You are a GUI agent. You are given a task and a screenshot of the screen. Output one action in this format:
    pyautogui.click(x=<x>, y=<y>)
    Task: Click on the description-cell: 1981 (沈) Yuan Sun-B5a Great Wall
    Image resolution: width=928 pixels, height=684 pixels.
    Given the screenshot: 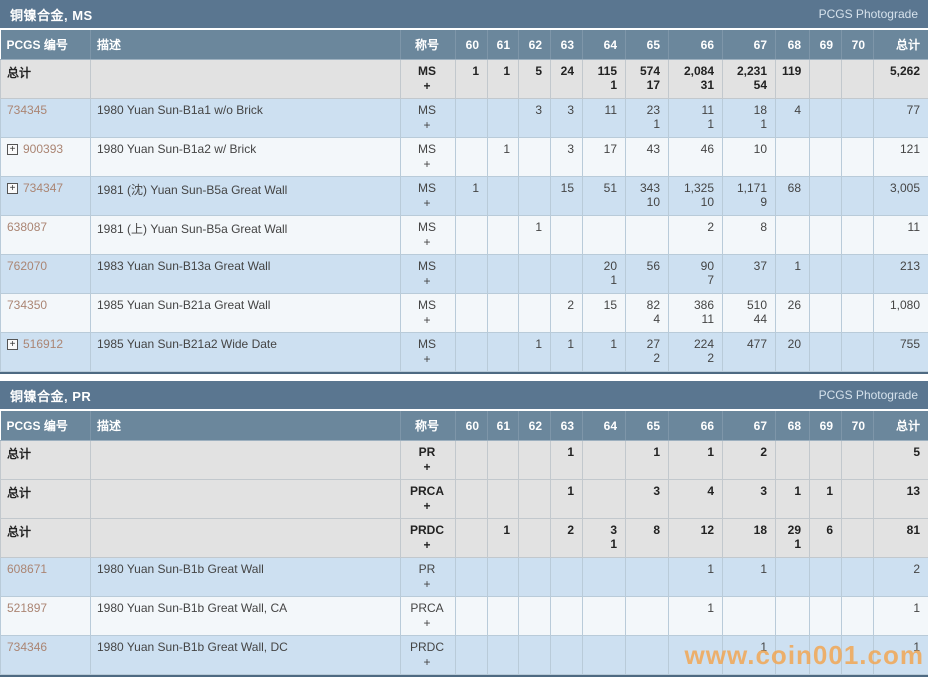 What is the action you would take?
    pyautogui.click(x=246, y=196)
    